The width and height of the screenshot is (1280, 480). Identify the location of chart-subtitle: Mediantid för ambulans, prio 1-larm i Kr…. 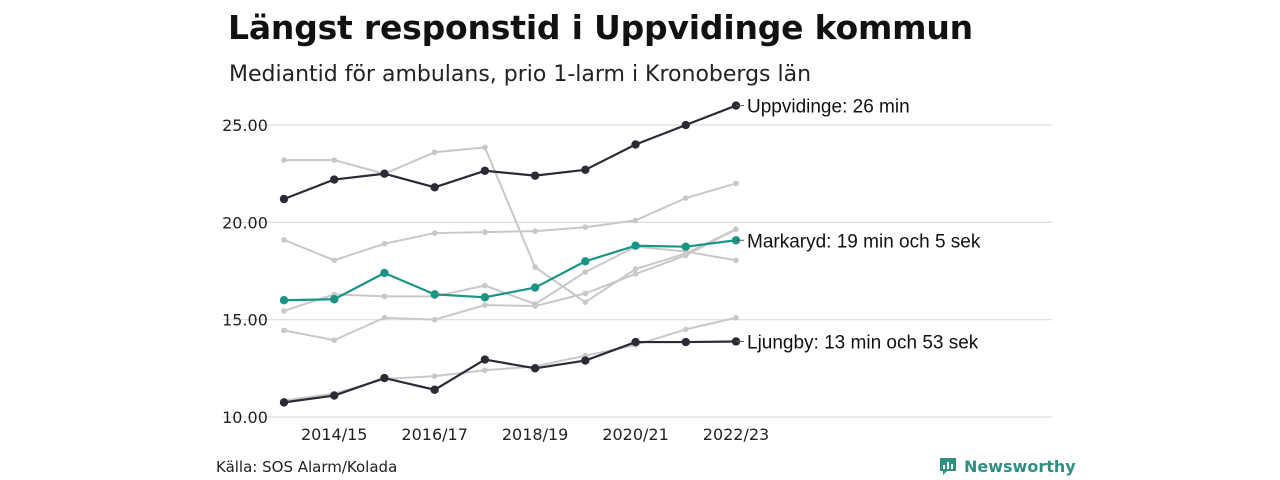
(520, 74).